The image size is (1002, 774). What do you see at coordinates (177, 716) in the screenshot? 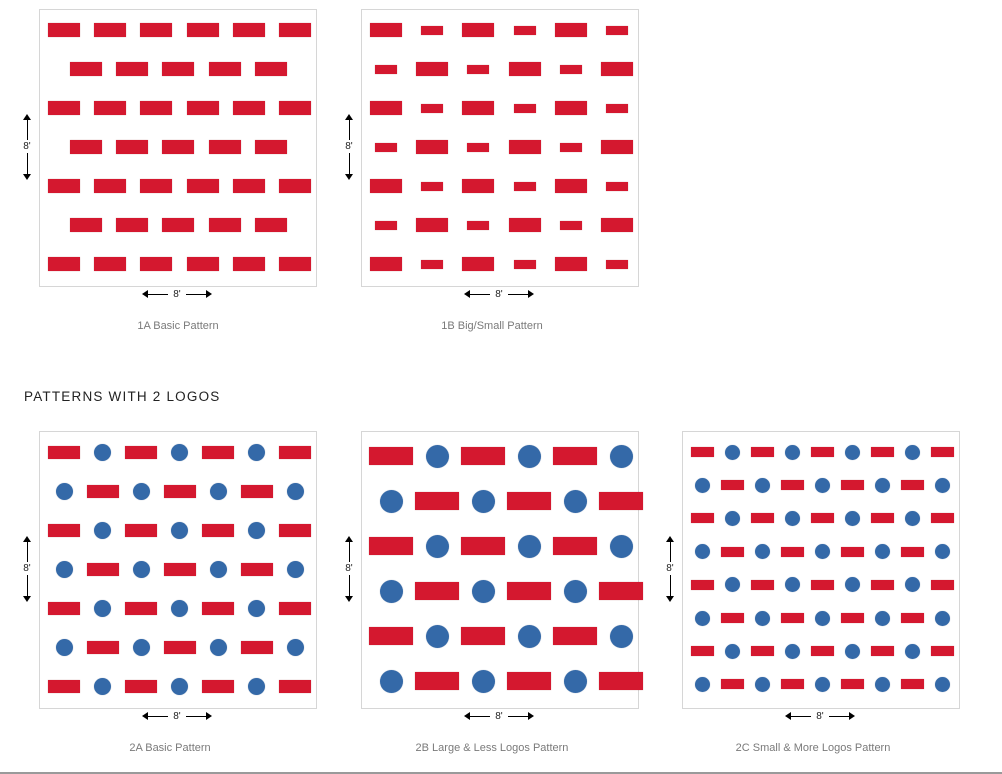
I see `pattern-2a-horizontal-dimension: 8'` at bounding box center [177, 716].